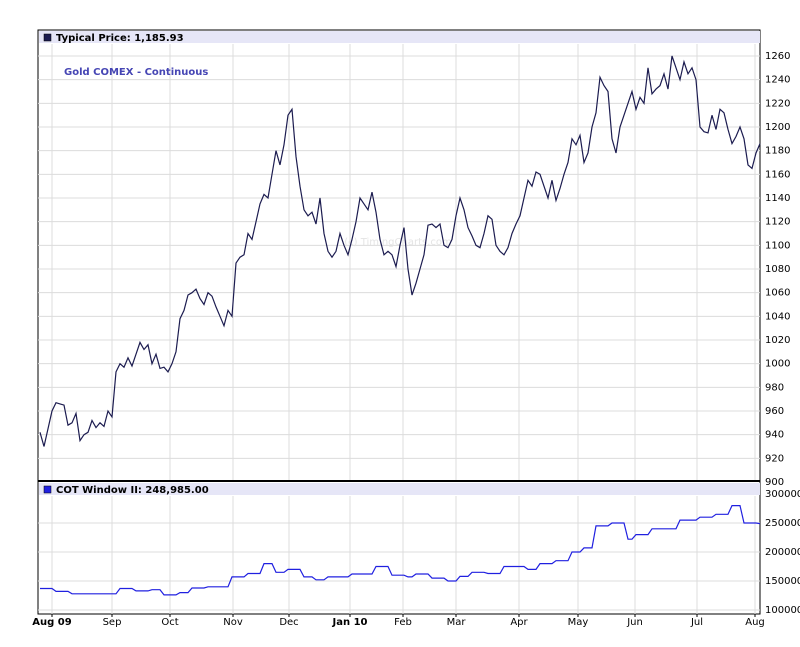  What do you see at coordinates (782, 523) in the screenshot?
I see `y-tick-label: 250000` at bounding box center [782, 523].